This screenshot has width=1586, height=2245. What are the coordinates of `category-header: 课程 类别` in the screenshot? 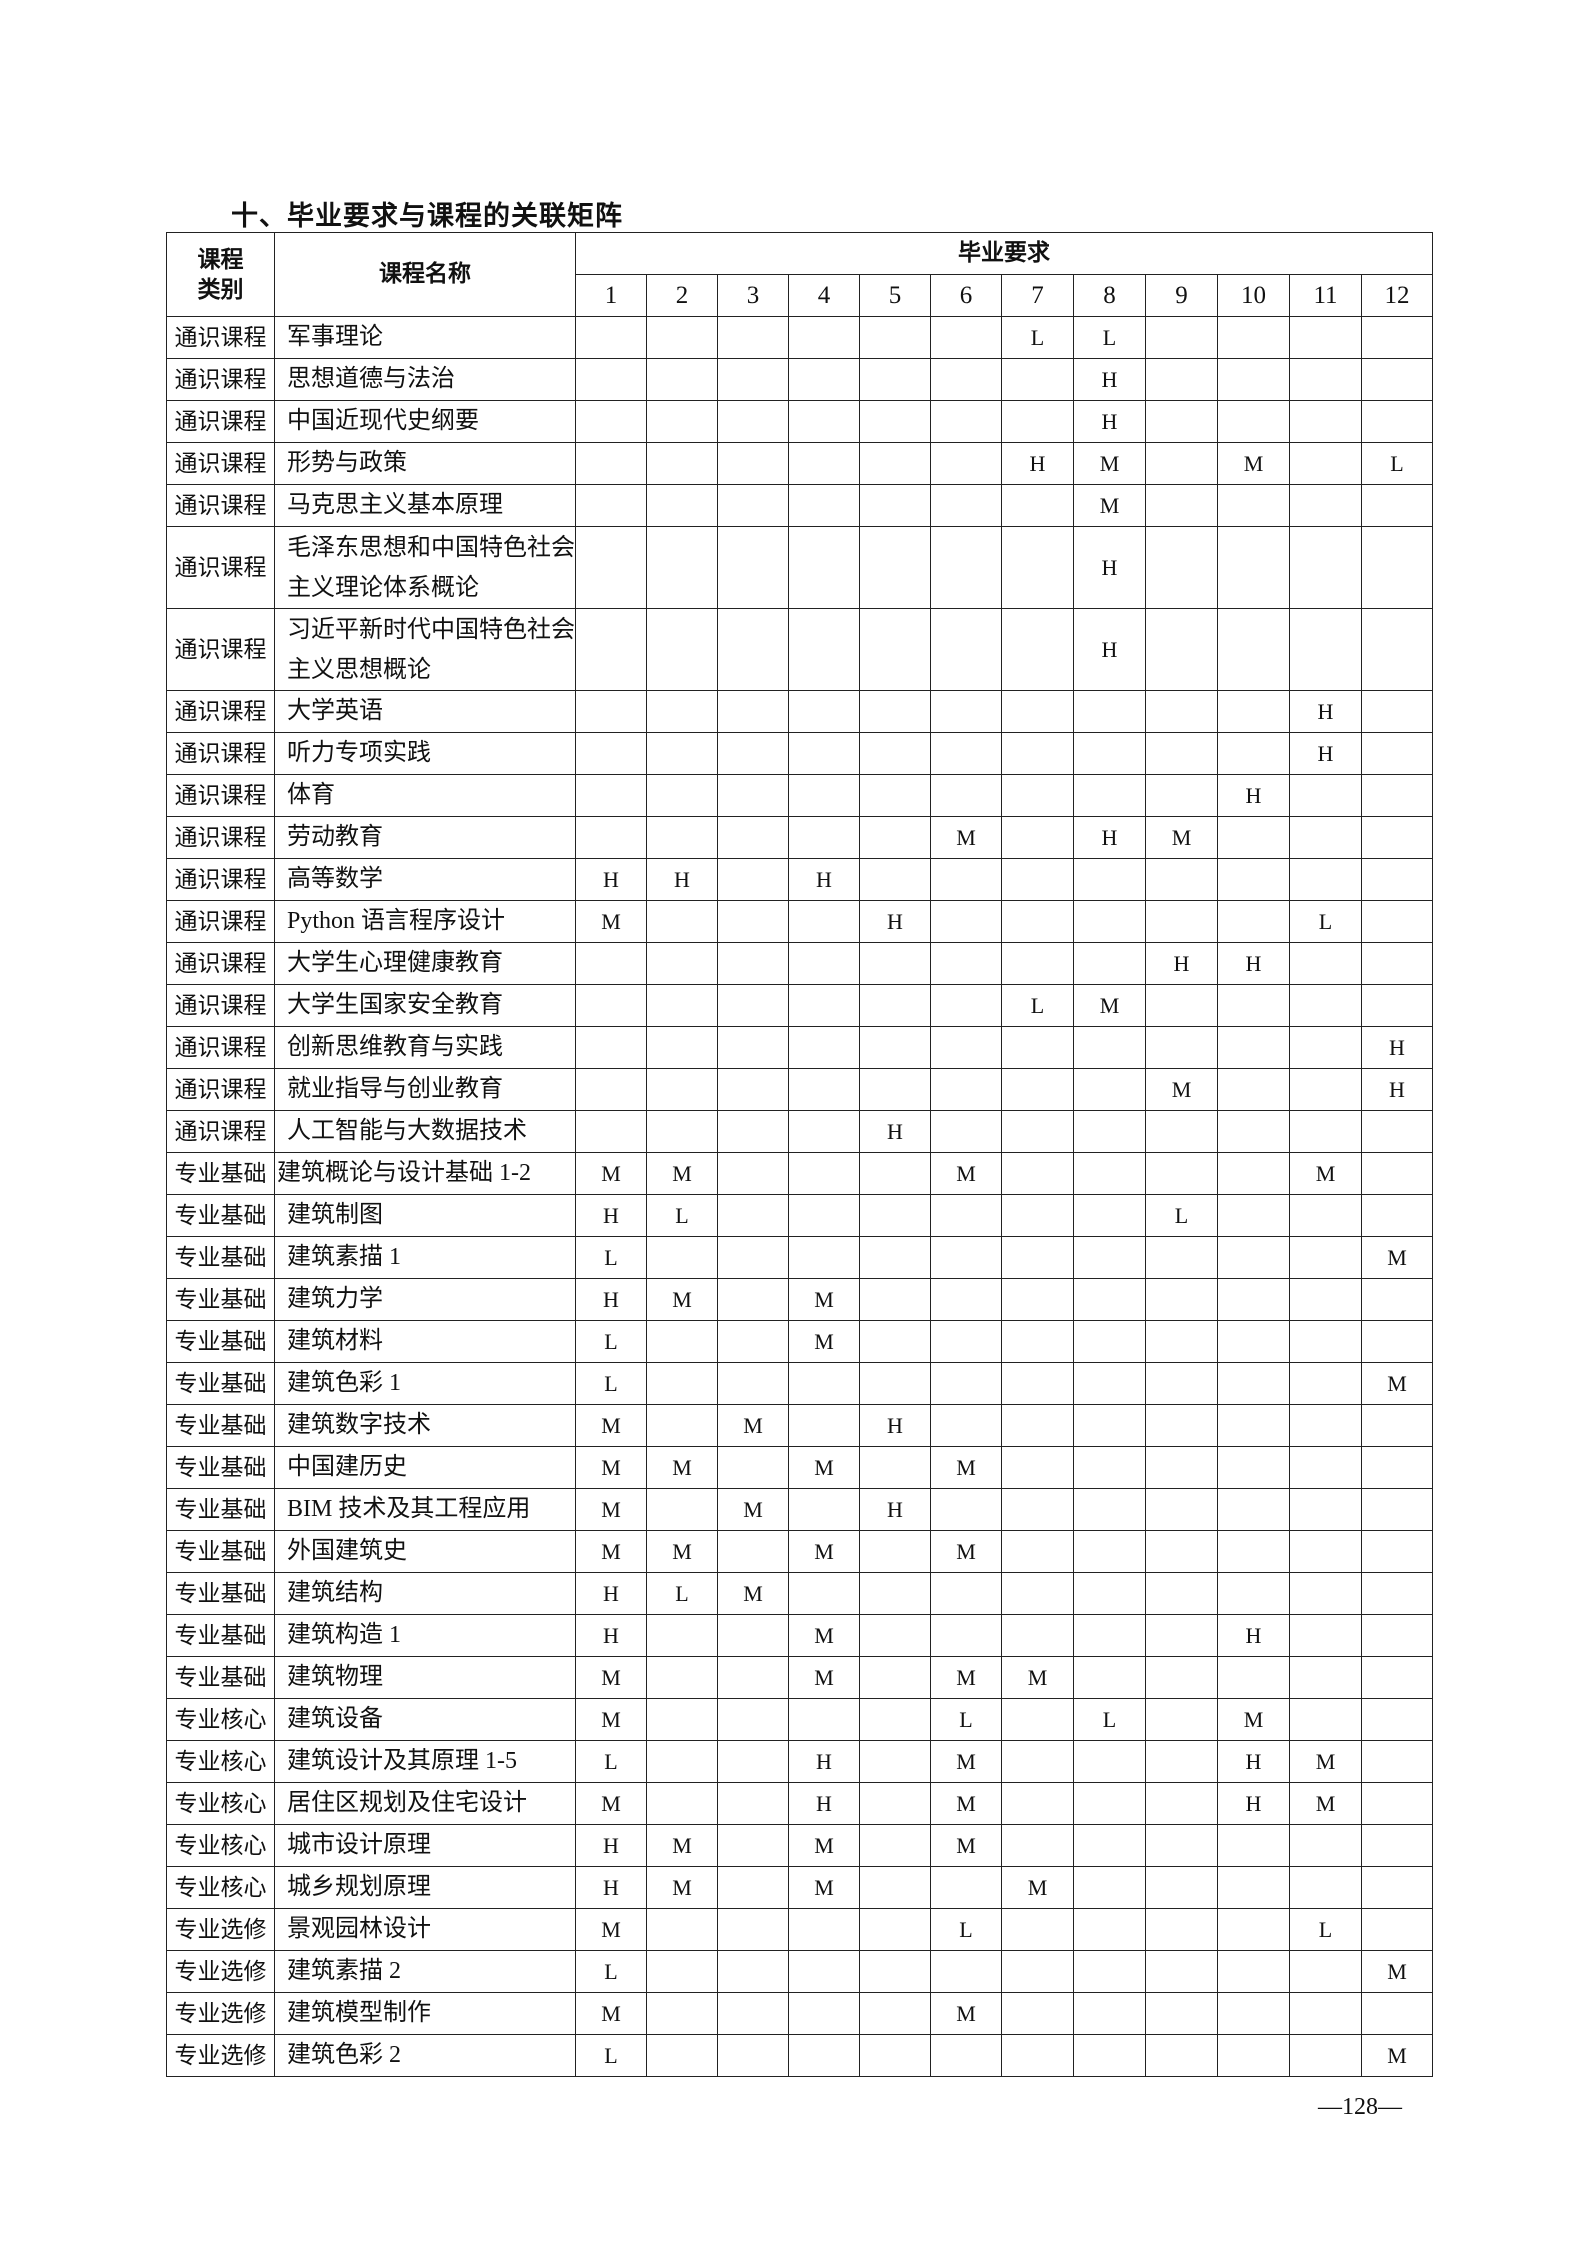 It's located at (220, 274).